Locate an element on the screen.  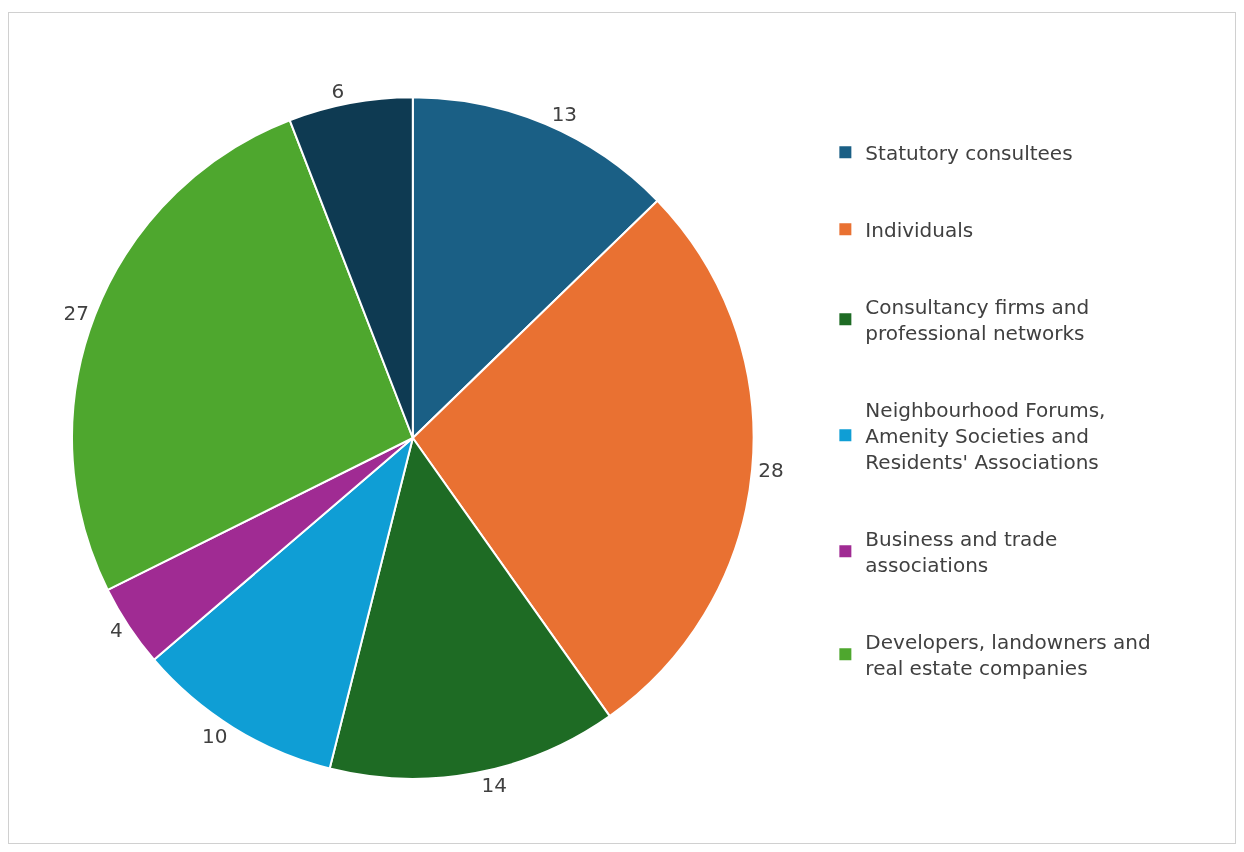
legend-label: Neighbourhood Forums, Amenity Societies and Residents' Associations is located at coordinates (985, 436).